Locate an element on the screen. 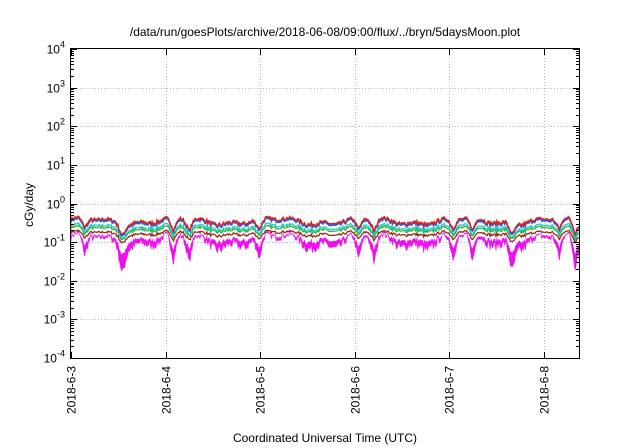 This screenshot has height=448, width=640. y-tick-label: 10⁴ is located at coordinates (56, 48).